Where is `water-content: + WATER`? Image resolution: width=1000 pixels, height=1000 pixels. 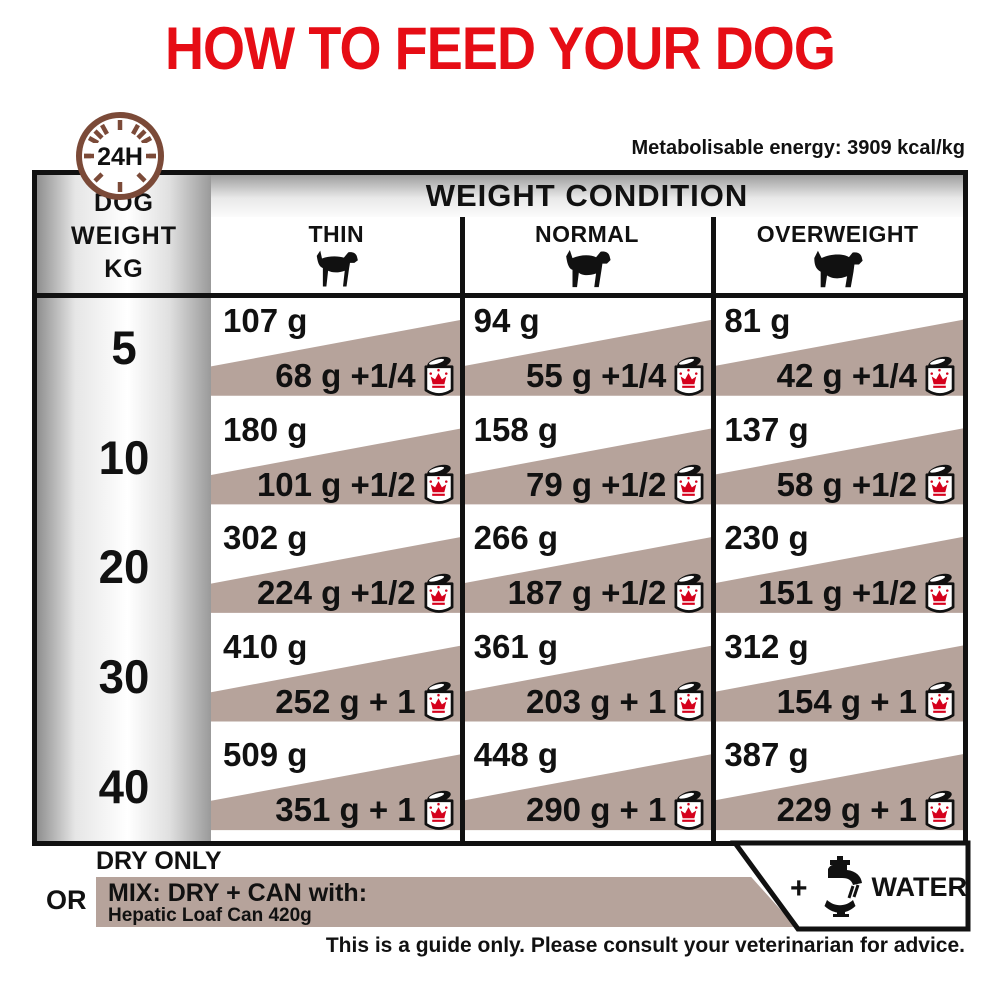
water-content: + WATER is located at coordinates (880, 887).